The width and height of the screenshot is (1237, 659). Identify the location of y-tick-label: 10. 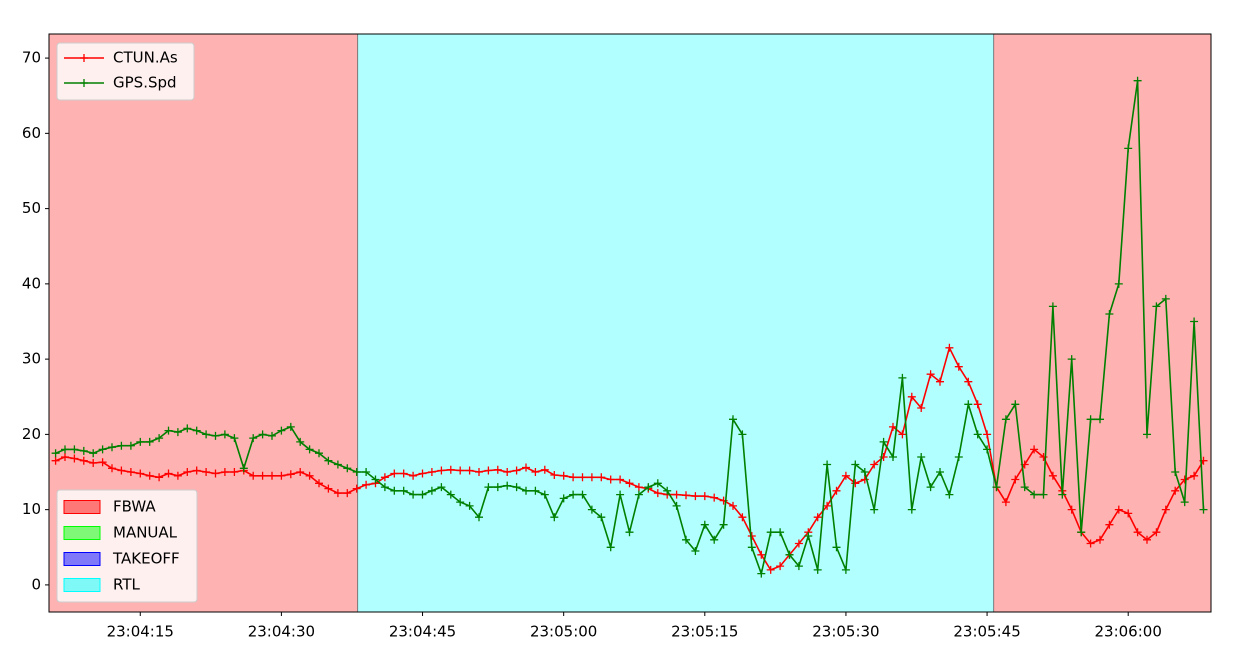
(31, 509).